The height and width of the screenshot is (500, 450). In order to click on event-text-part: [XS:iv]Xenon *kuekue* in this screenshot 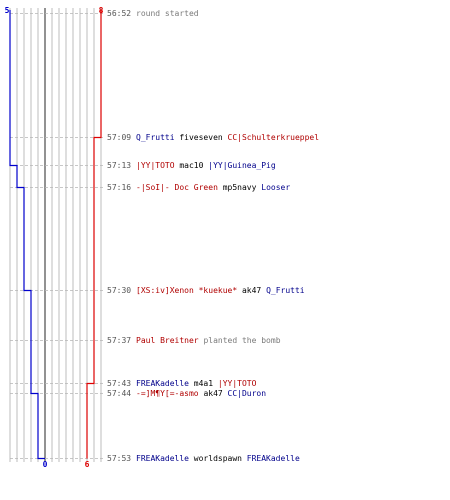, I will do `click(186, 290)`.